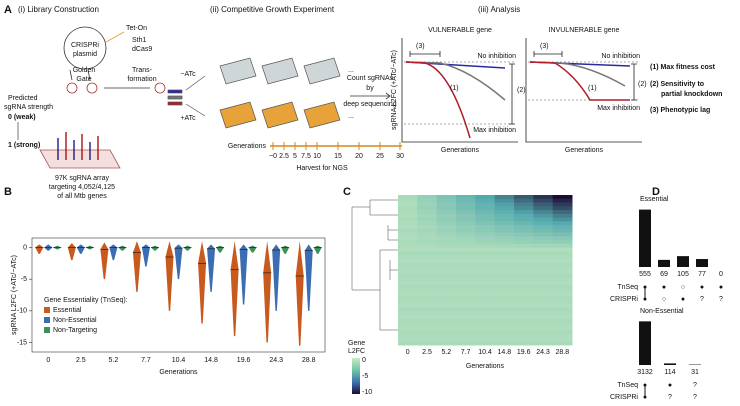 Image resolution: width=740 pixels, height=406 pixels. Describe the element at coordinates (28, 107) in the screenshot. I see `strength-title: sgRNA strength` at that location.